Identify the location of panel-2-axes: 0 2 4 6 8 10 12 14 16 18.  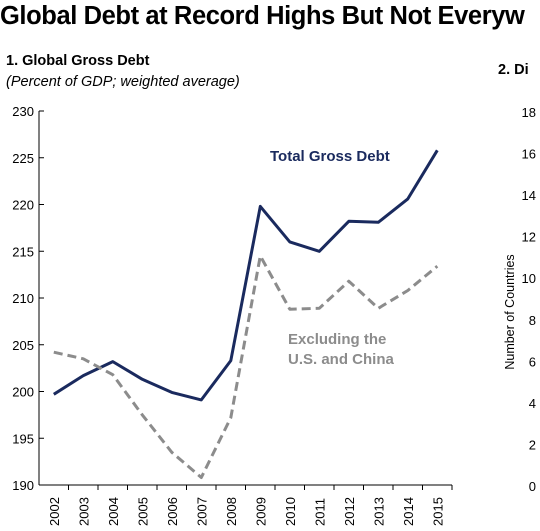
(529, 299).